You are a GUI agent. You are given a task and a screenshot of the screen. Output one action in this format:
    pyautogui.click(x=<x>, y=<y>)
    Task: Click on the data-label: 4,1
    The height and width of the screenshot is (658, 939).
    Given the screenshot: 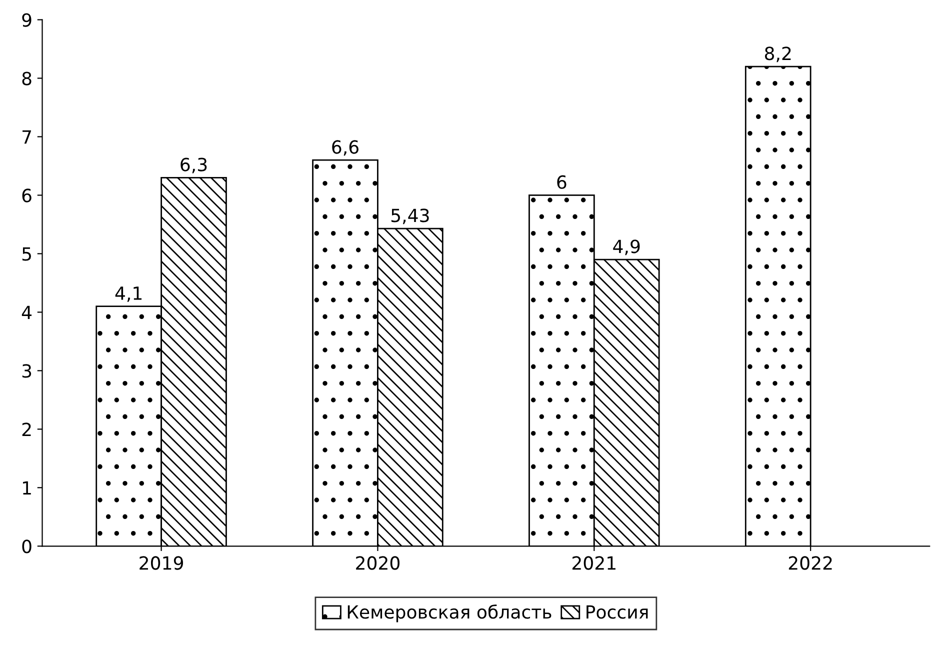 What is the action you would take?
    pyautogui.click(x=128, y=294)
    